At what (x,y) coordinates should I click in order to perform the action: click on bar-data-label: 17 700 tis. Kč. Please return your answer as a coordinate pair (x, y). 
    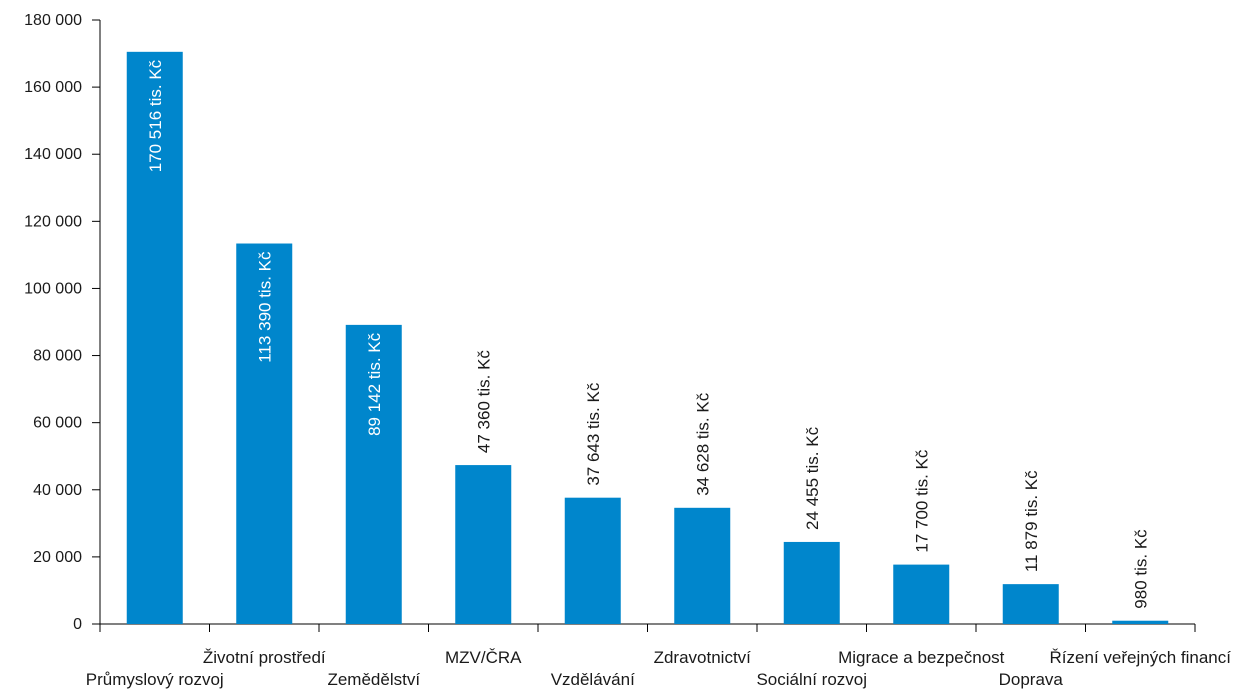
    Looking at the image, I should click on (921, 501).